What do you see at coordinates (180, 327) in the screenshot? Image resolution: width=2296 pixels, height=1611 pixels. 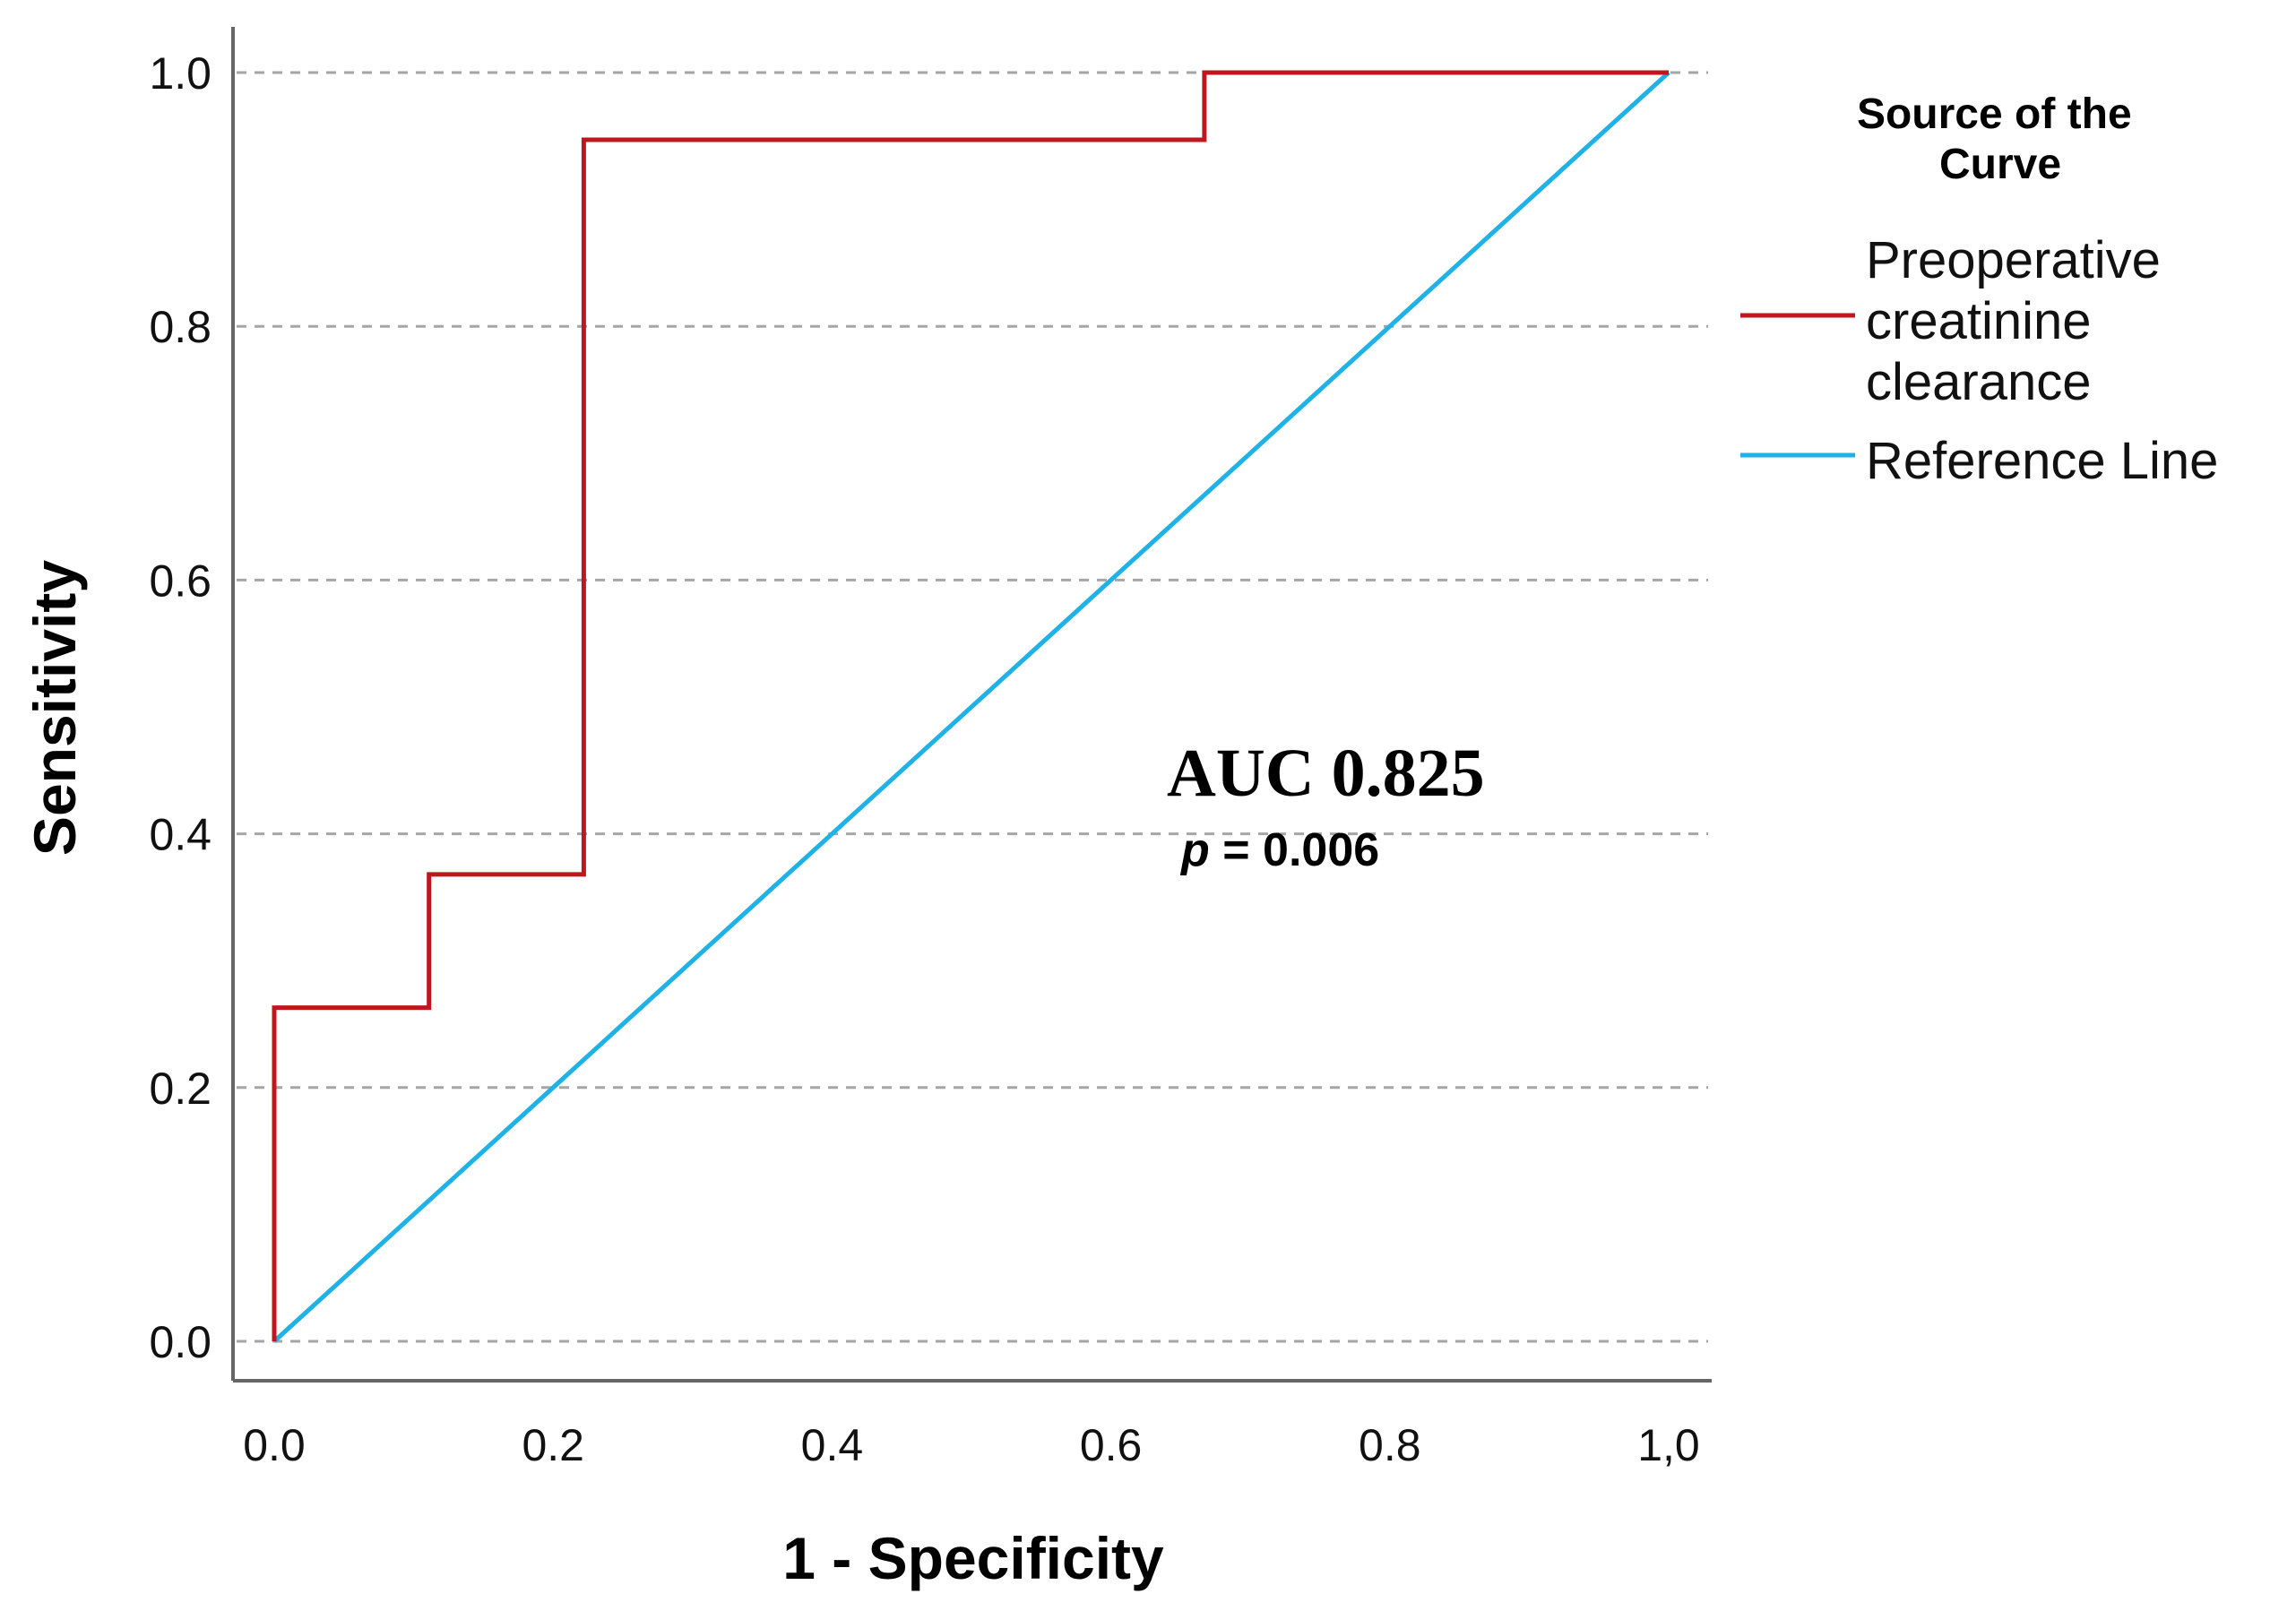 I see `y-tick-label-4: 0.8` at bounding box center [180, 327].